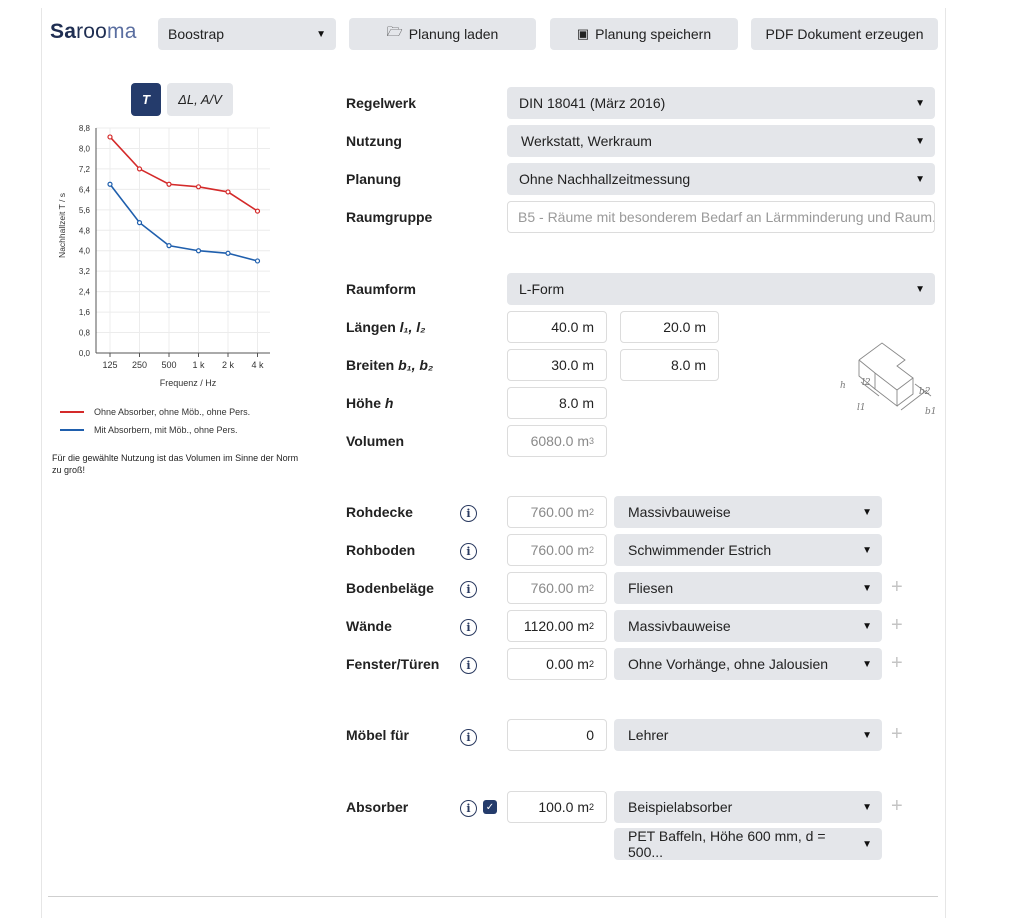 The image size is (1024, 918). I want to click on theme-select: Boostrap ▼, so click(247, 34).